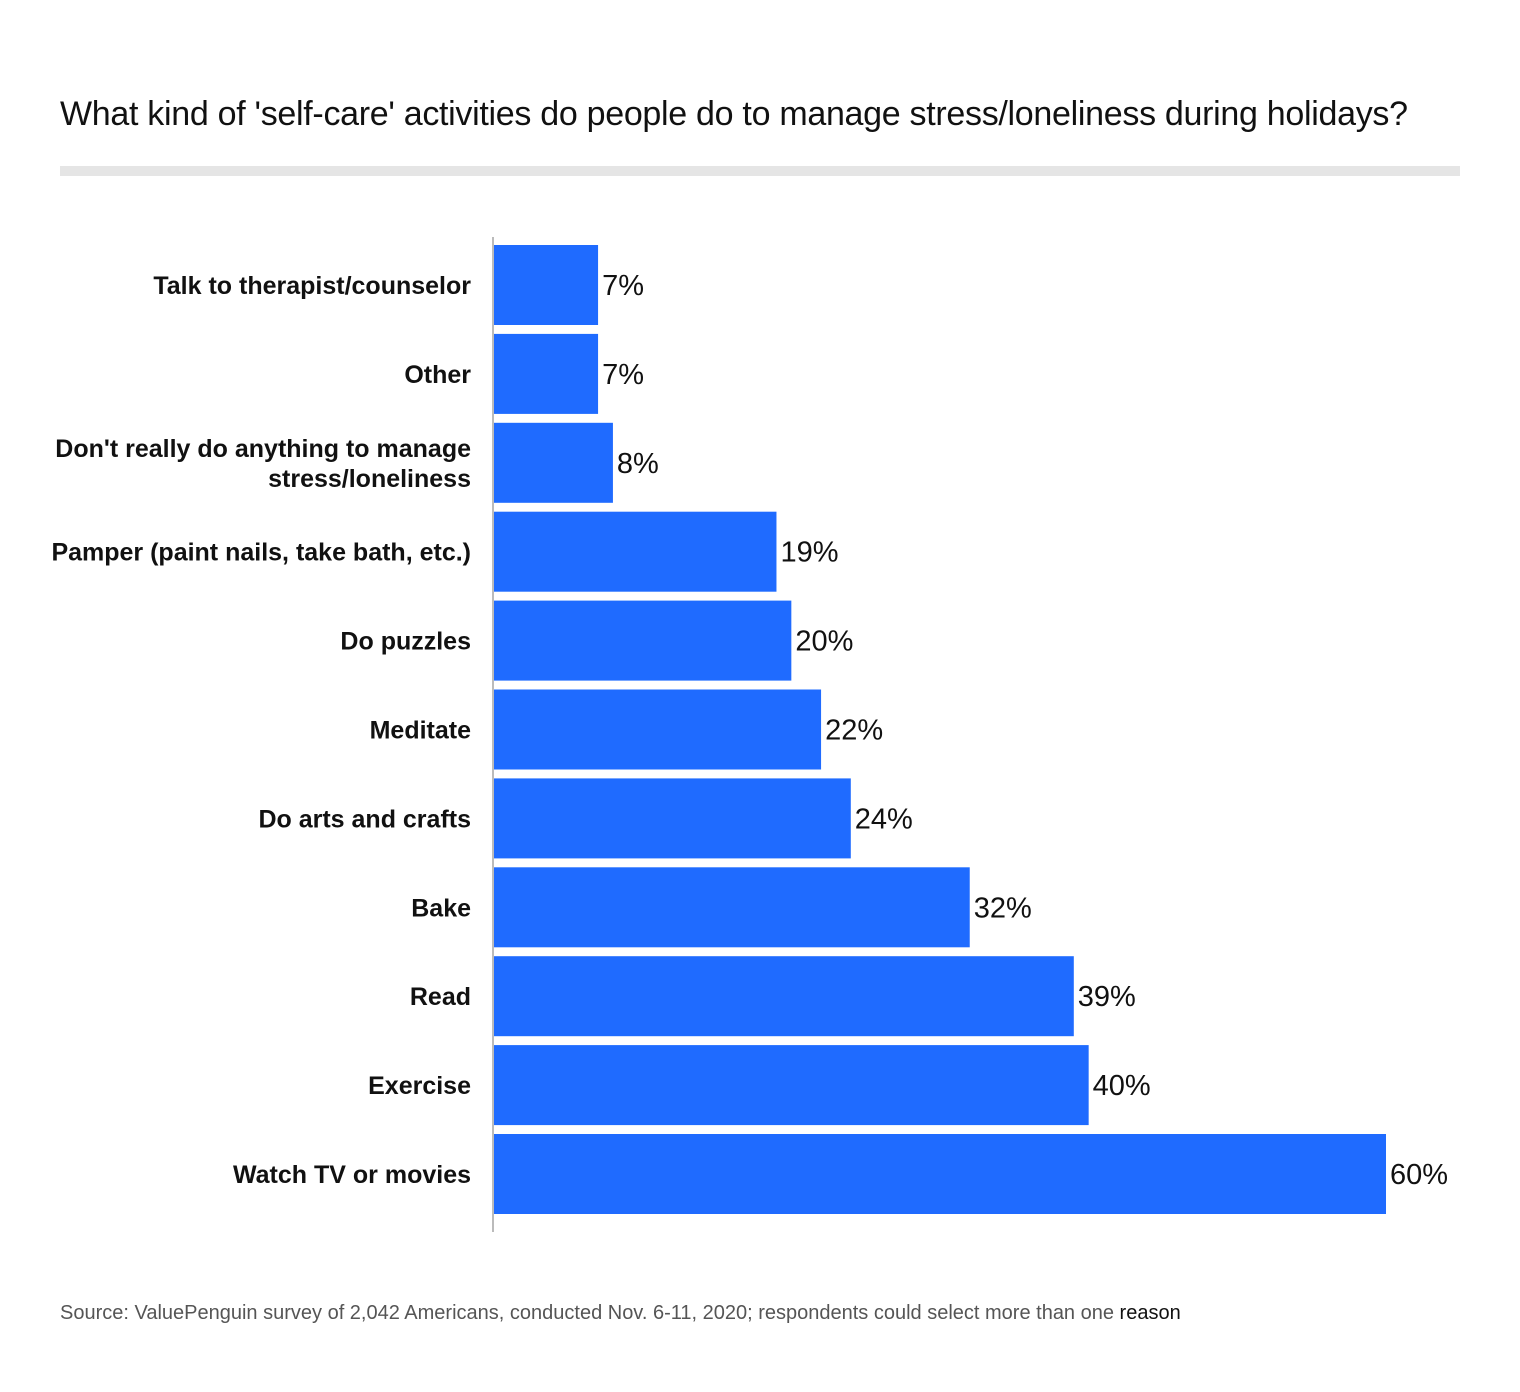  What do you see at coordinates (1122, 1086) in the screenshot?
I see `value-label: 40%` at bounding box center [1122, 1086].